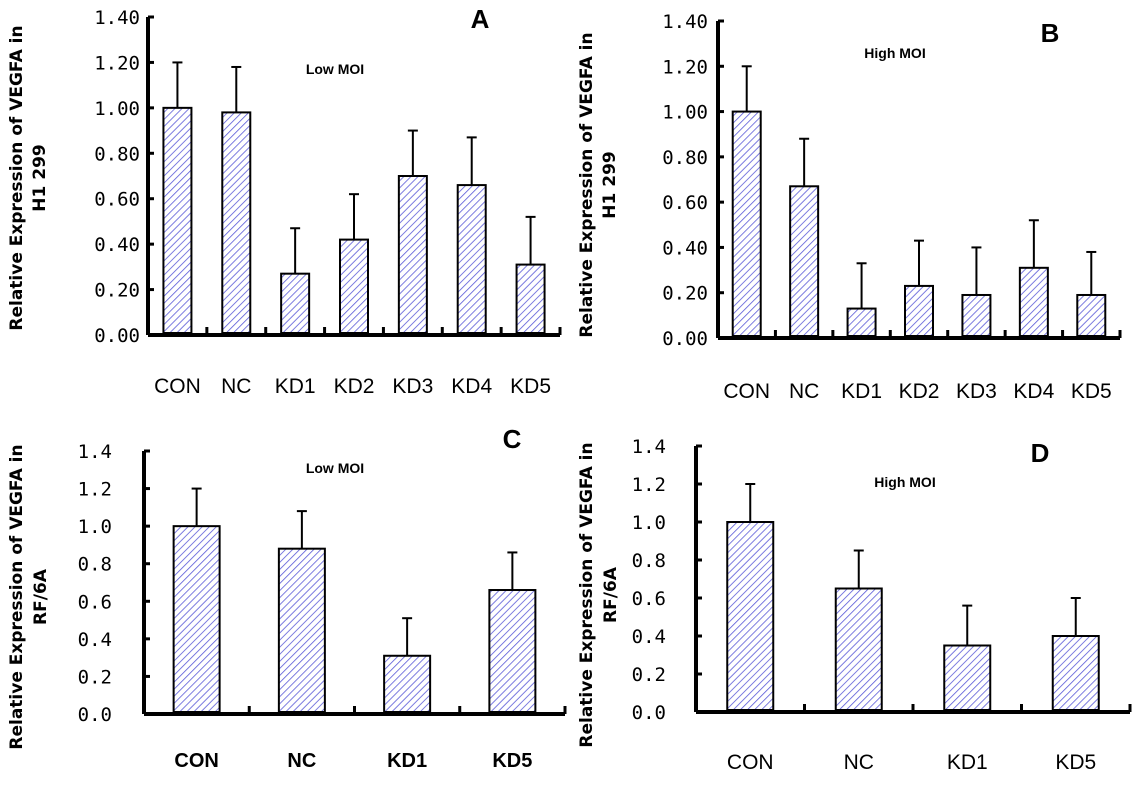 The width and height of the screenshot is (1141, 786). What do you see at coordinates (1050, 33) in the screenshot?
I see `panel-label: B` at bounding box center [1050, 33].